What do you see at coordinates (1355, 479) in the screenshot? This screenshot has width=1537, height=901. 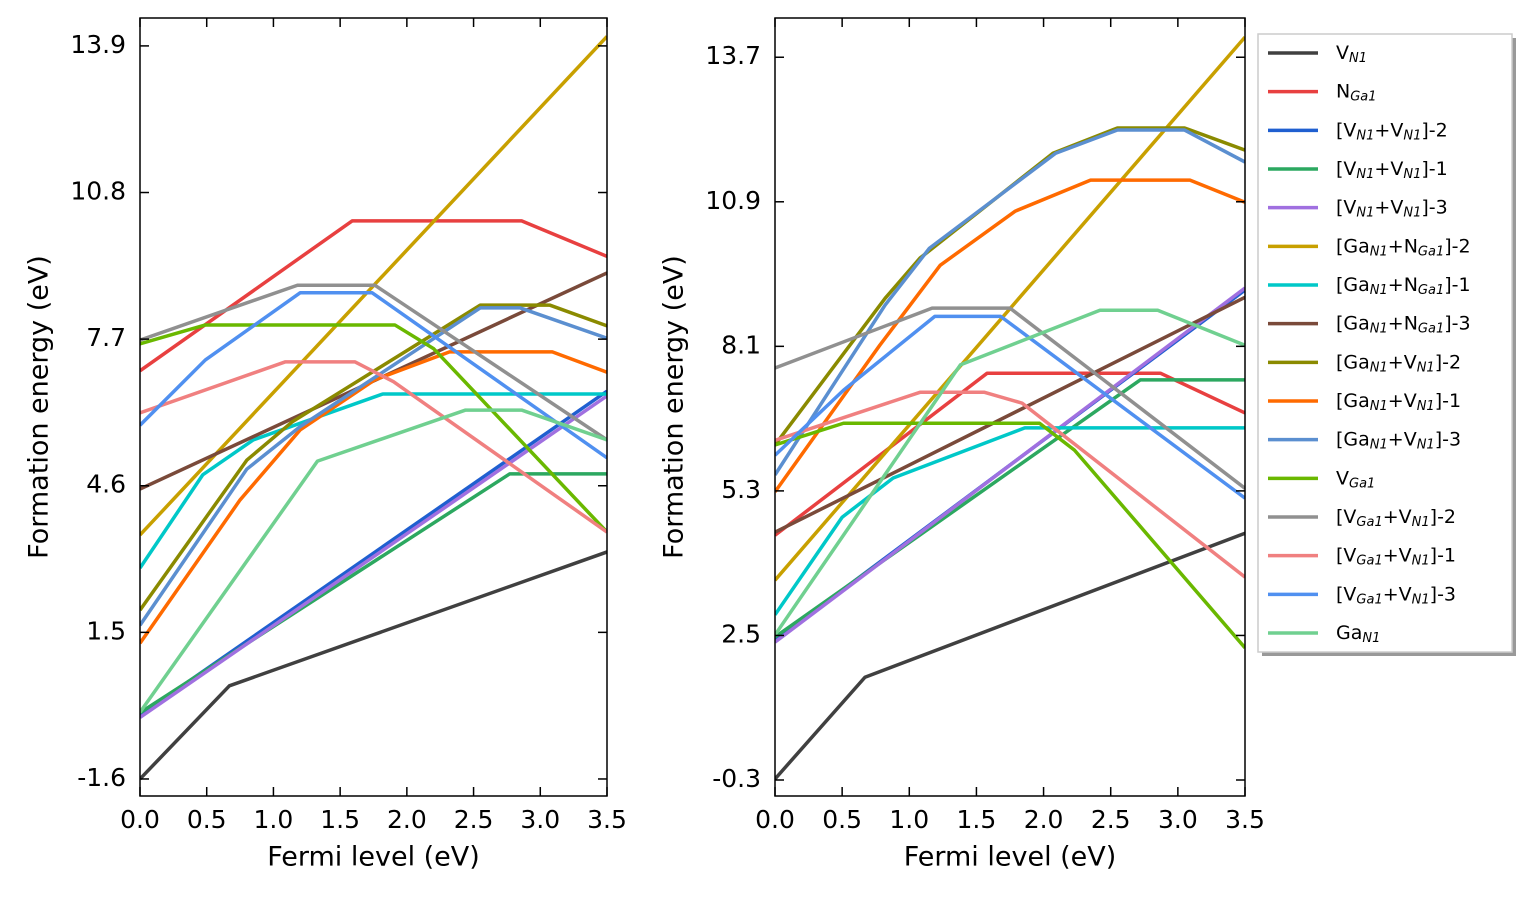 I see `legend-label: VGa1` at bounding box center [1355, 479].